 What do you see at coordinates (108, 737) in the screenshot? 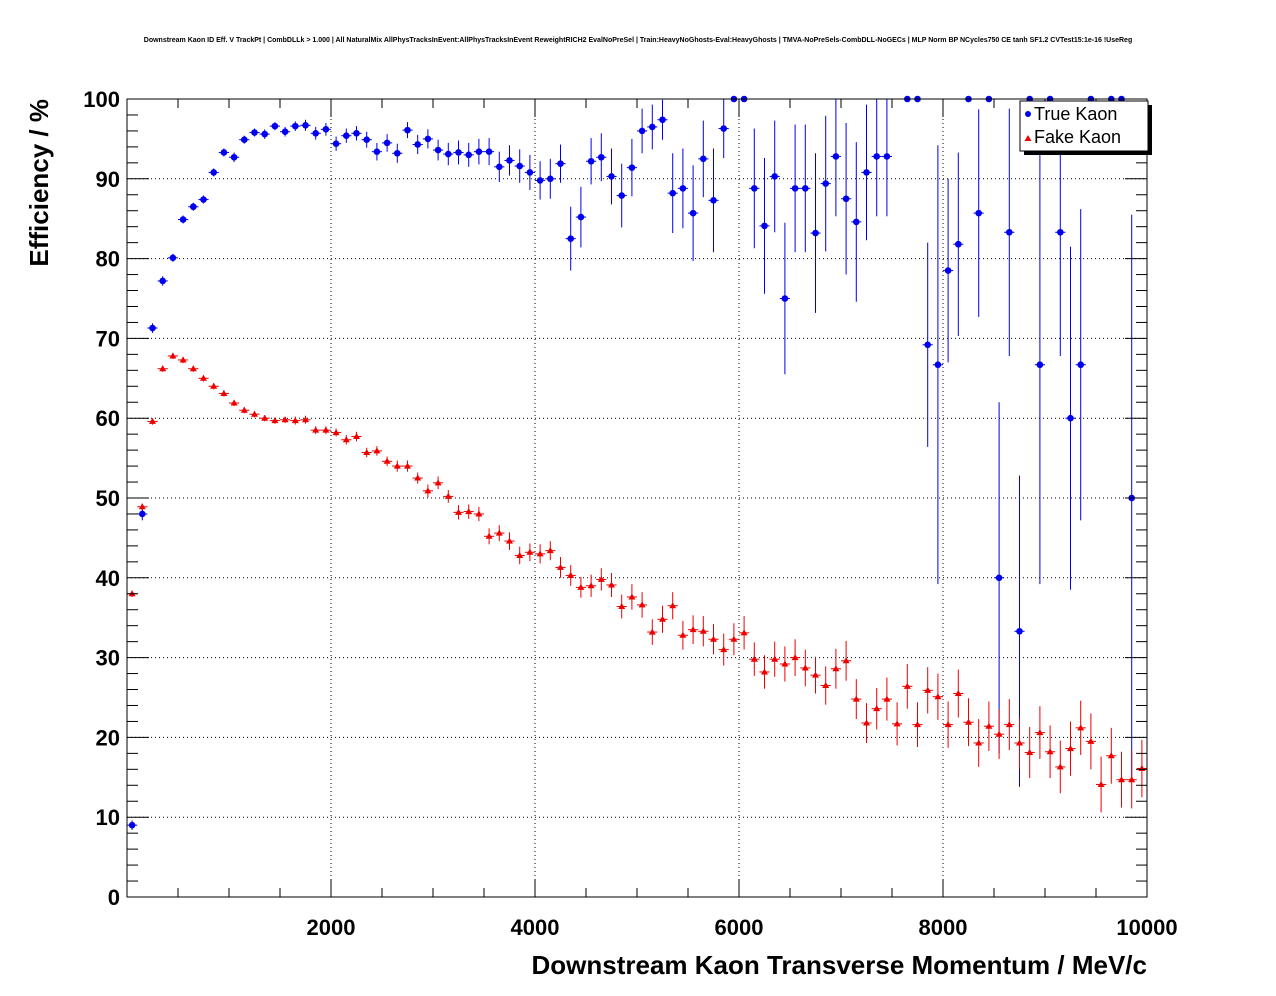
I see `y-tick-label: 20` at bounding box center [108, 737].